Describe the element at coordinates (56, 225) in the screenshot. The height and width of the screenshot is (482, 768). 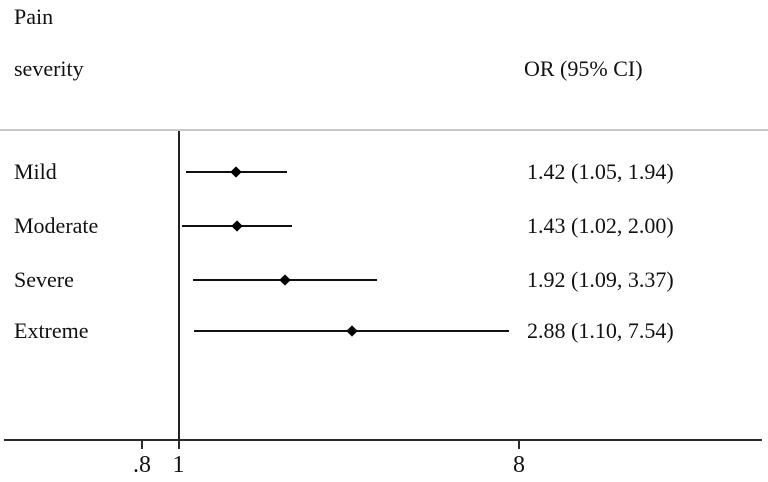
I see `row-label: Moderate` at that location.